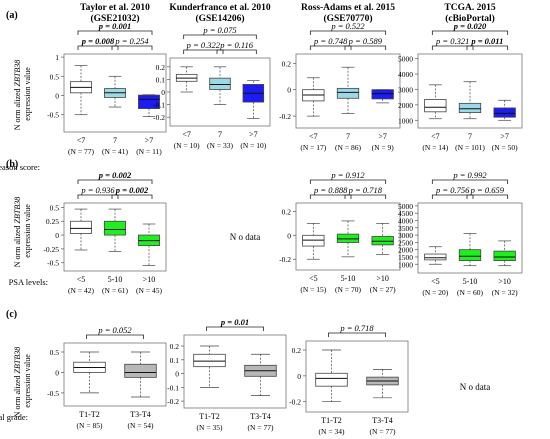  I want to click on y-tick-label: 3500, so click(405, 228).